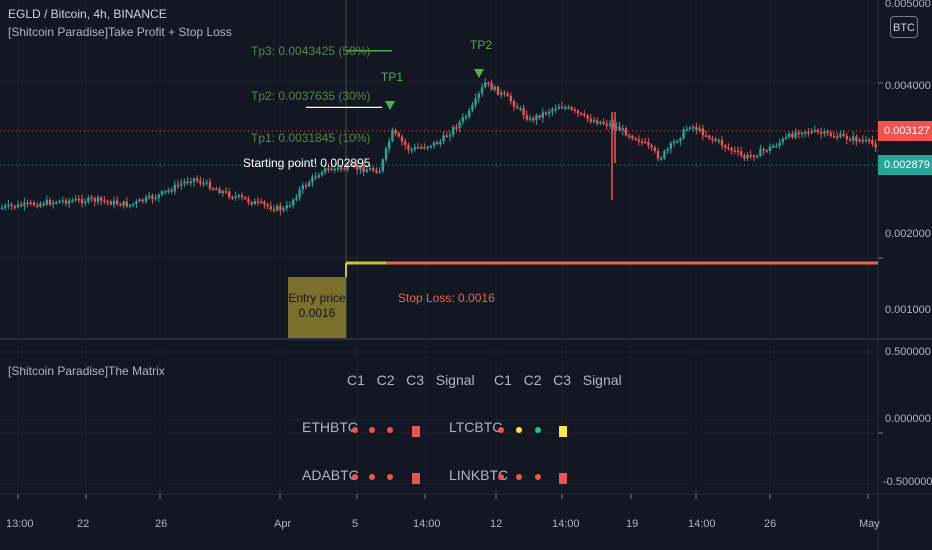  Describe the element at coordinates (905, 131) in the screenshot. I see `last-price-badge: 0.003127` at that location.